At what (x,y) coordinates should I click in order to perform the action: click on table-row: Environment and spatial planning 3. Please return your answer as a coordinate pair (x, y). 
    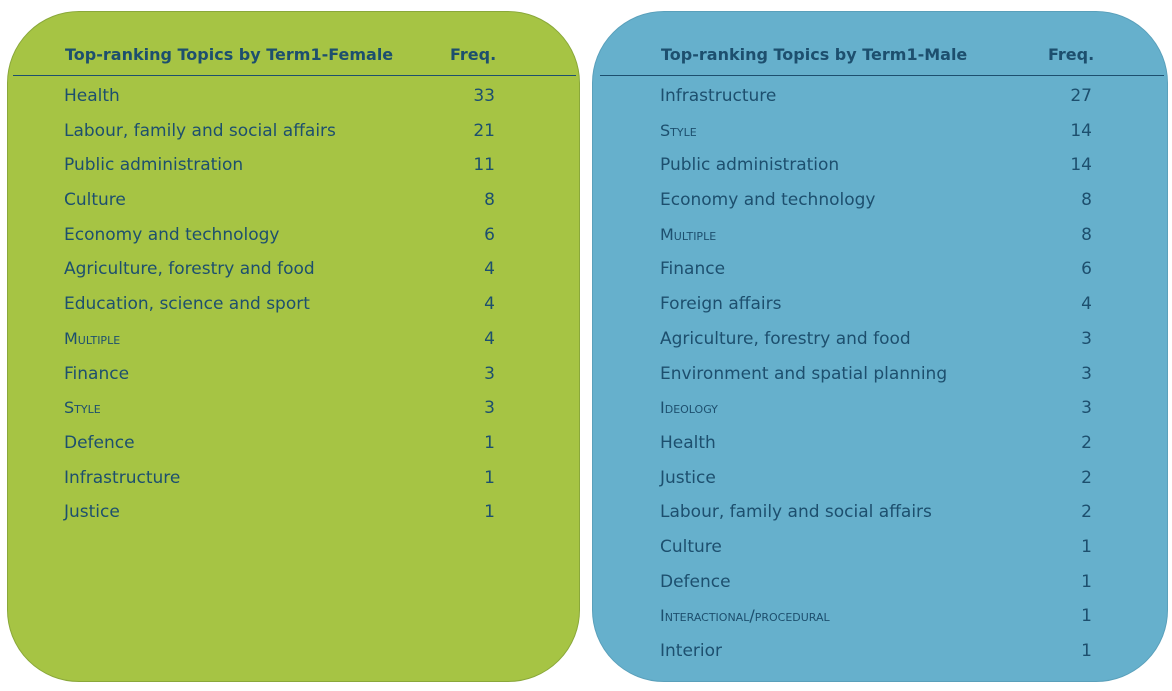
    Looking at the image, I should click on (880, 379).